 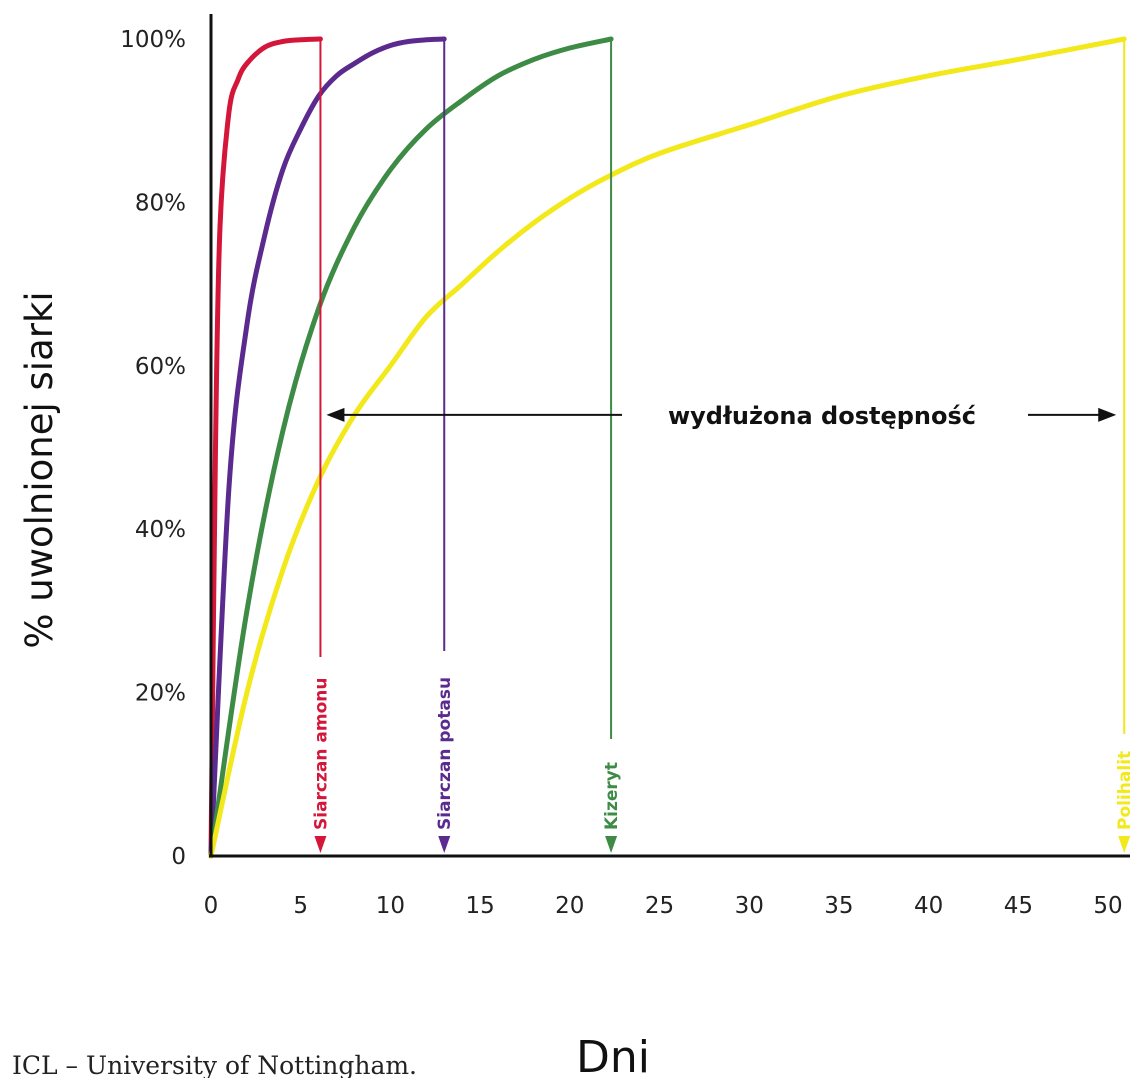 What do you see at coordinates (822, 416) in the screenshot?
I see `annotation-text: wydłużona dostępność` at bounding box center [822, 416].